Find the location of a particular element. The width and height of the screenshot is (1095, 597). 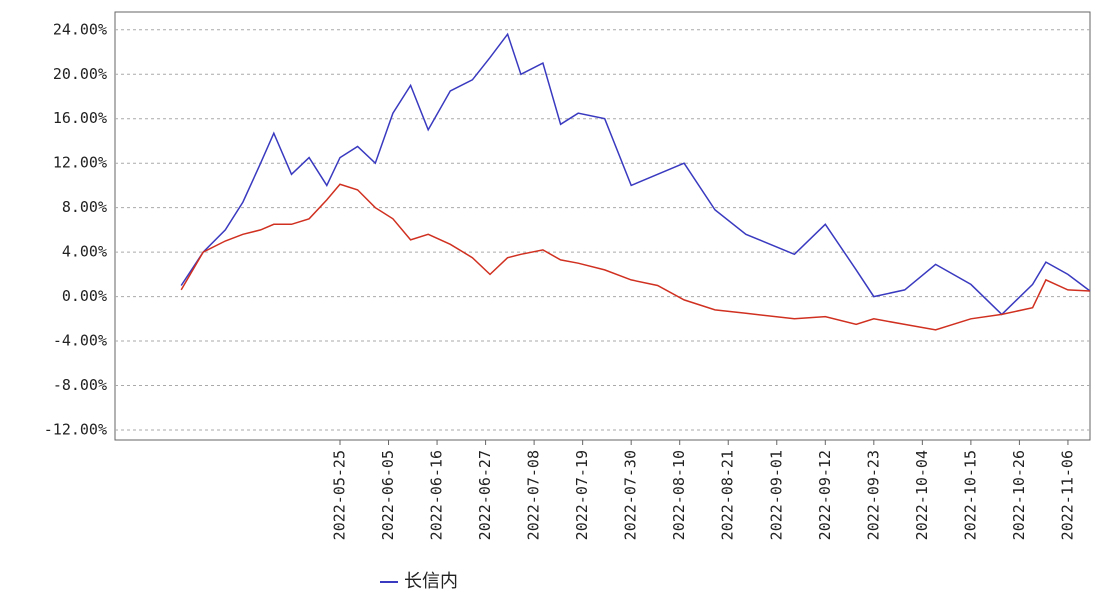

x-tick-label: 2022-09-01 is located at coordinates (776, 495).